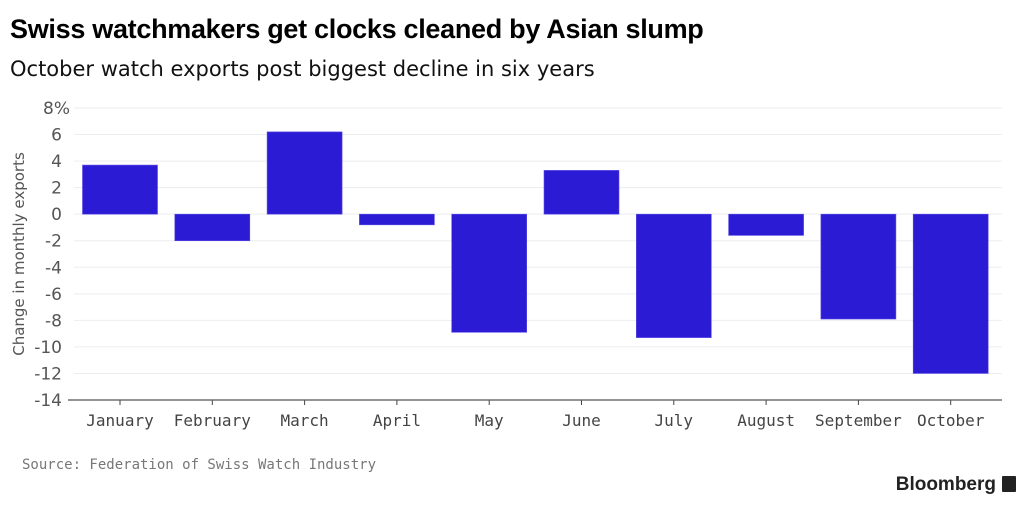  What do you see at coordinates (212, 420) in the screenshot?
I see `x-tick-label: February` at bounding box center [212, 420].